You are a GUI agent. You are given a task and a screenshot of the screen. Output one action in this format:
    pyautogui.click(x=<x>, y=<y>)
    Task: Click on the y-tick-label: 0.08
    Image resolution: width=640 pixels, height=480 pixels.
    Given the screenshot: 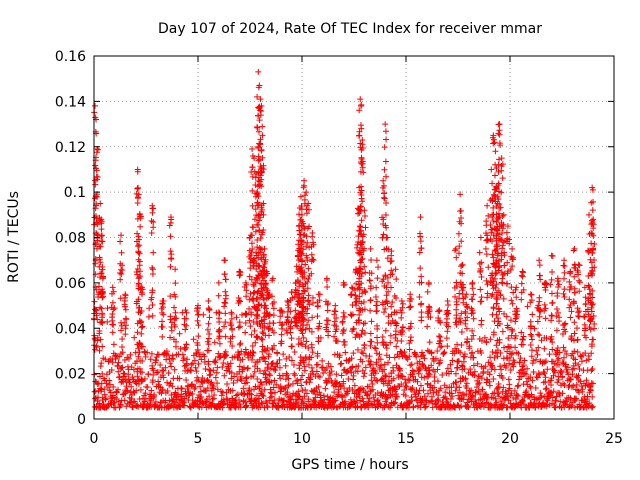 What is the action you would take?
    pyautogui.click(x=70, y=239)
    